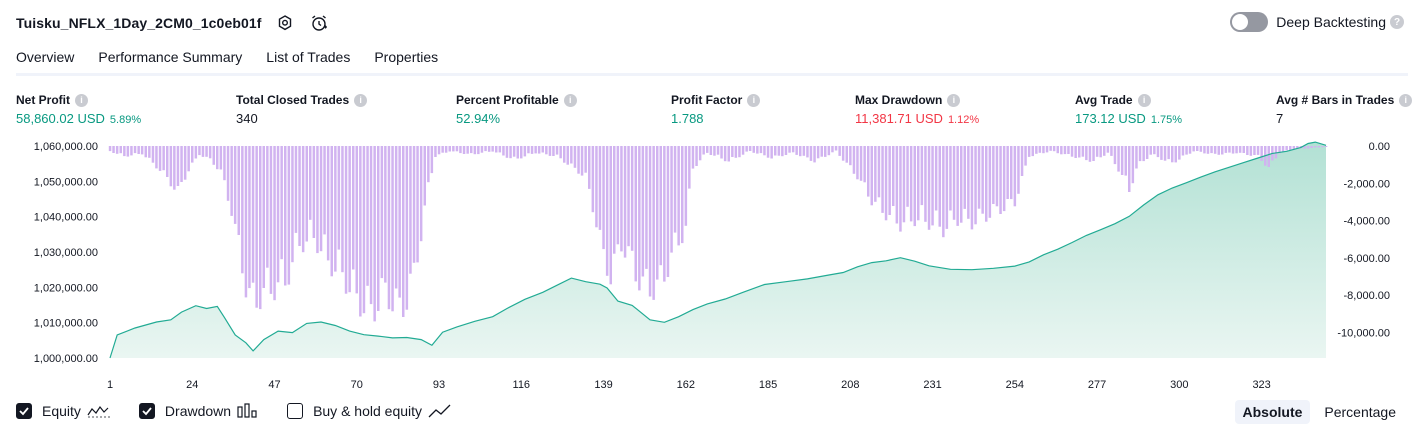 The width and height of the screenshot is (1424, 438). What do you see at coordinates (295, 411) in the screenshot?
I see `buy-hold-checkbox` at bounding box center [295, 411].